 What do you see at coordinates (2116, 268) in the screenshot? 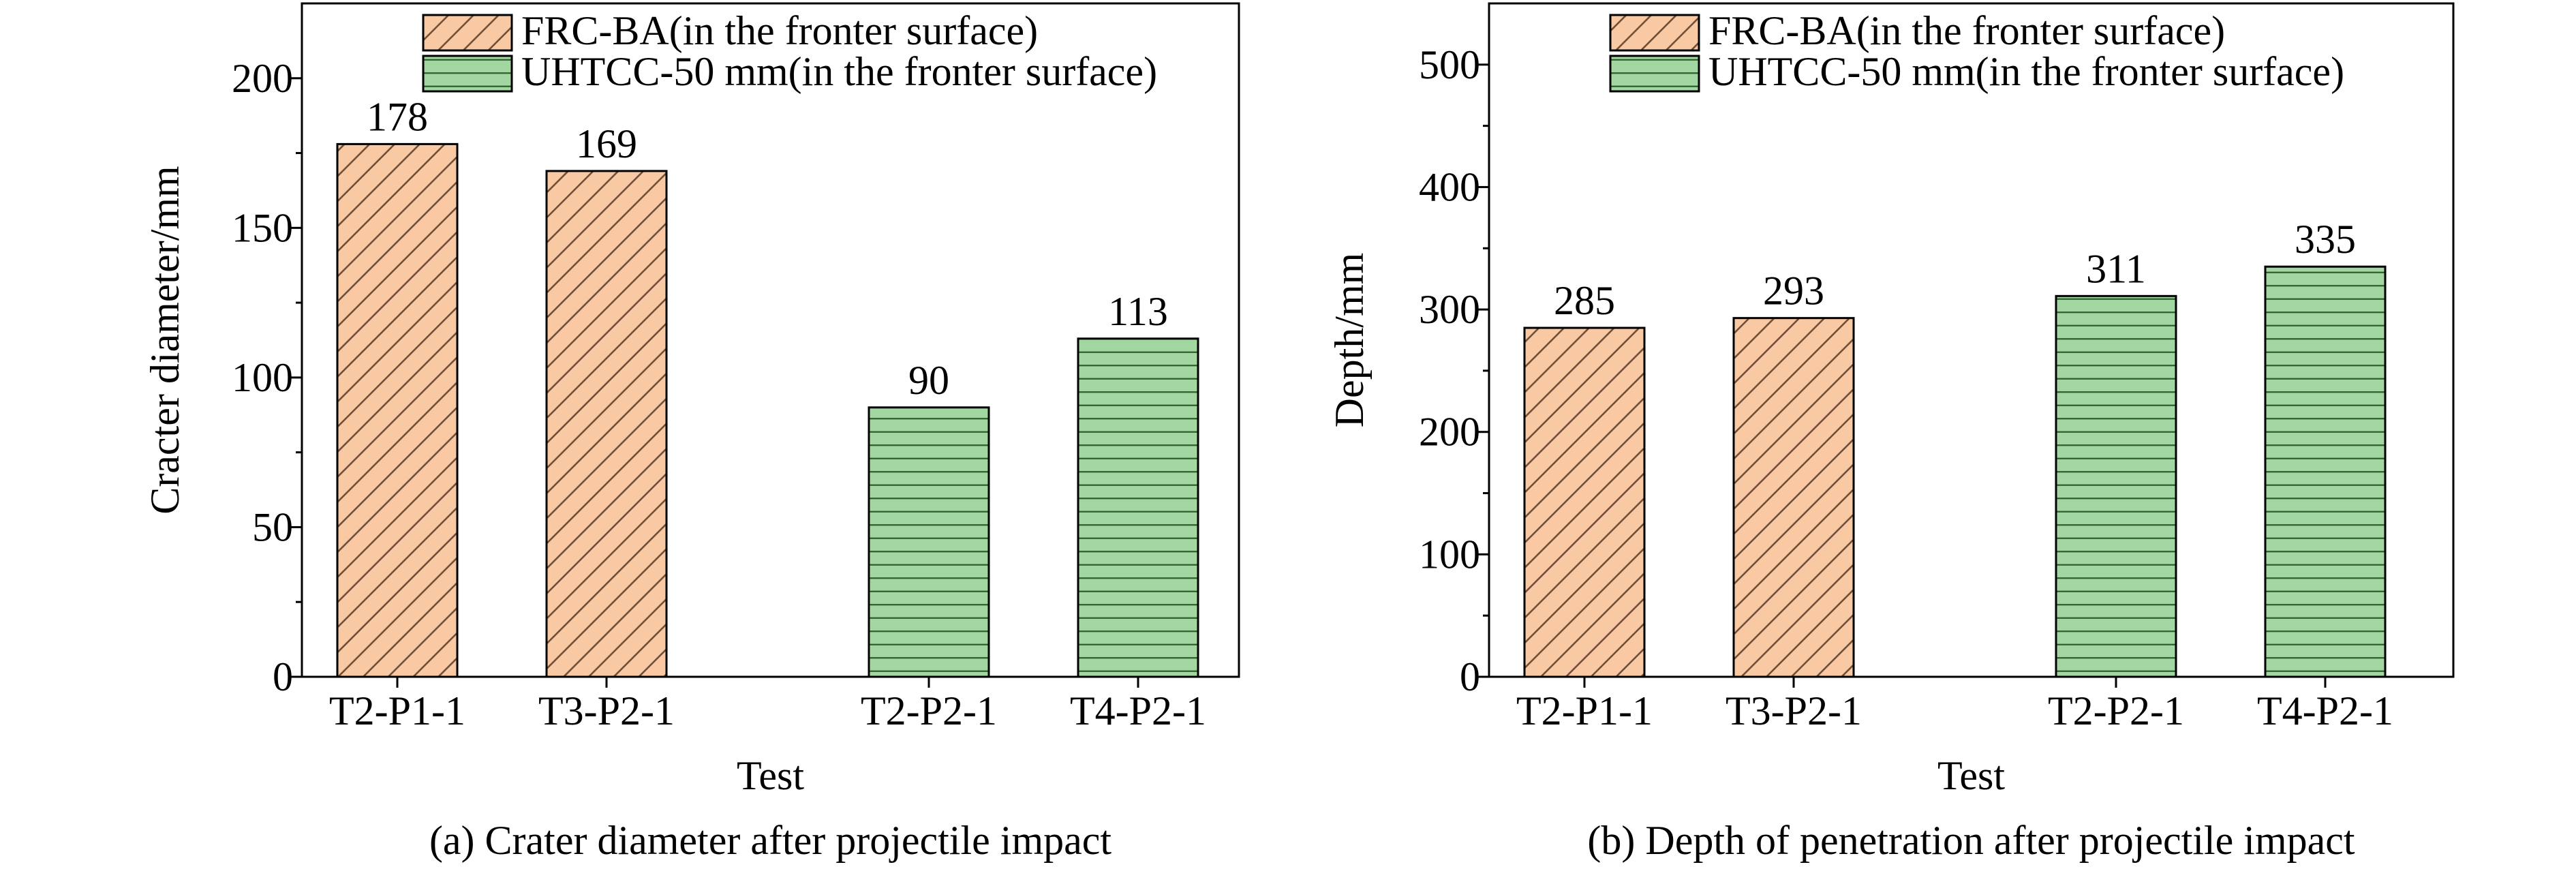
I see `data-label: 311` at bounding box center [2116, 268].